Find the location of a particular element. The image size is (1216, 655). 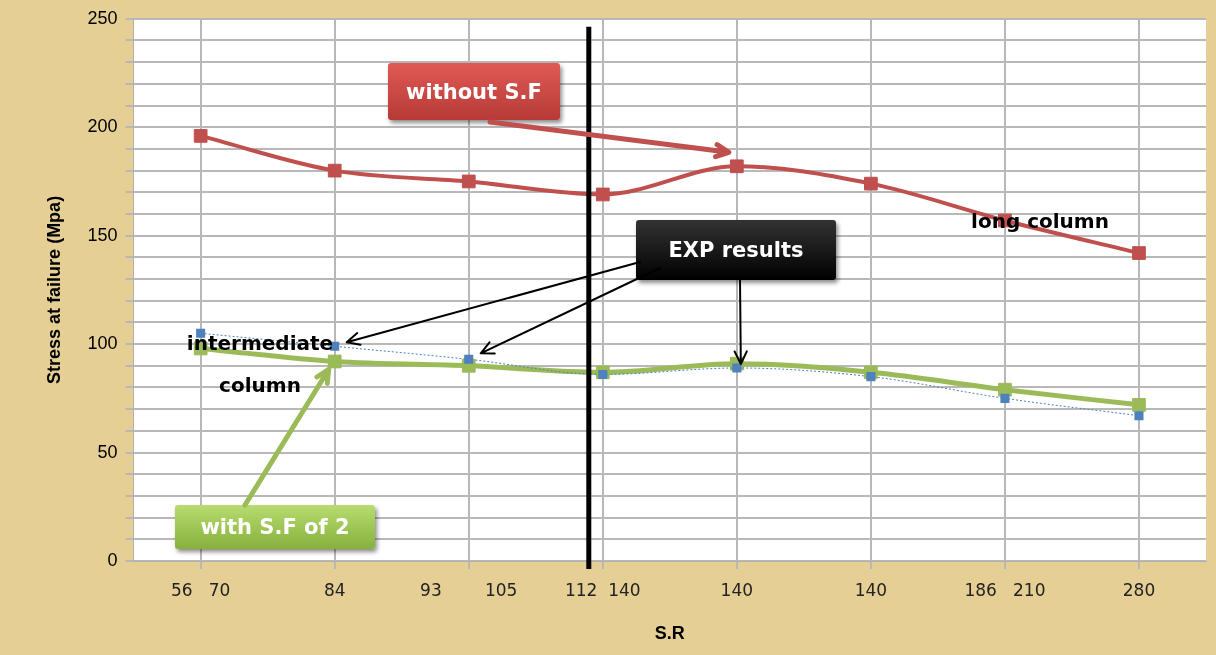

x-tick-label: 186 210 is located at coordinates (1005, 589).